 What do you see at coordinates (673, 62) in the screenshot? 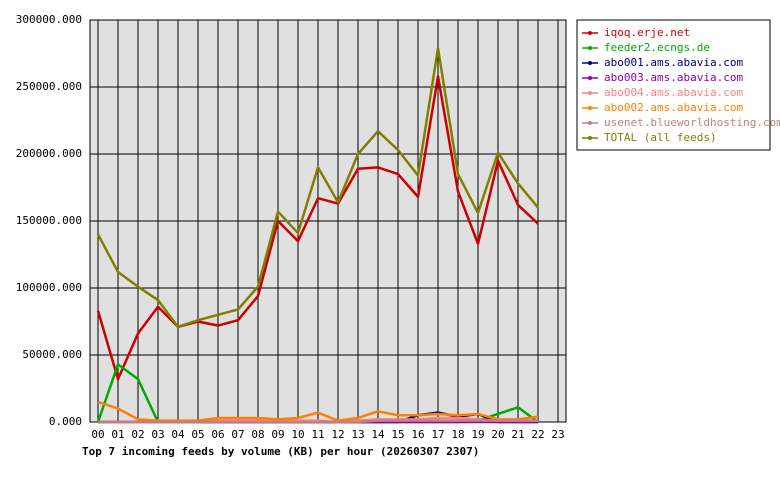
I see `legend-label: abo001.ams.abavia.com` at bounding box center [673, 62].